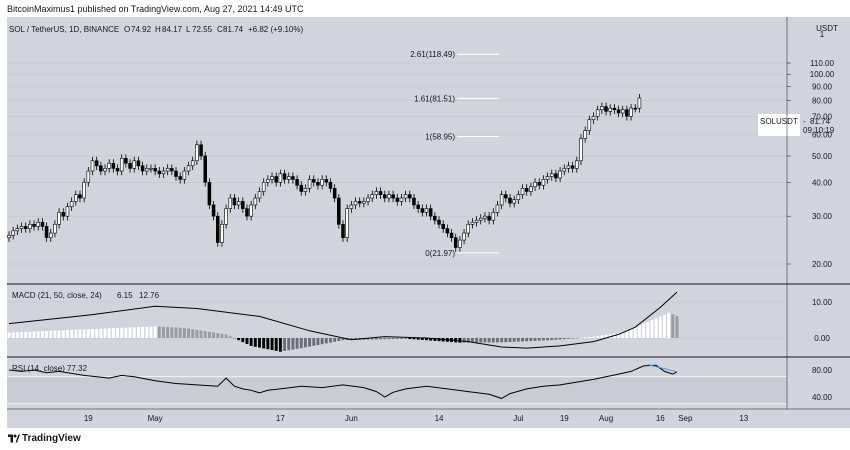  Describe the element at coordinates (743, 418) in the screenshot. I see `time-tick-label: 13` at that location.